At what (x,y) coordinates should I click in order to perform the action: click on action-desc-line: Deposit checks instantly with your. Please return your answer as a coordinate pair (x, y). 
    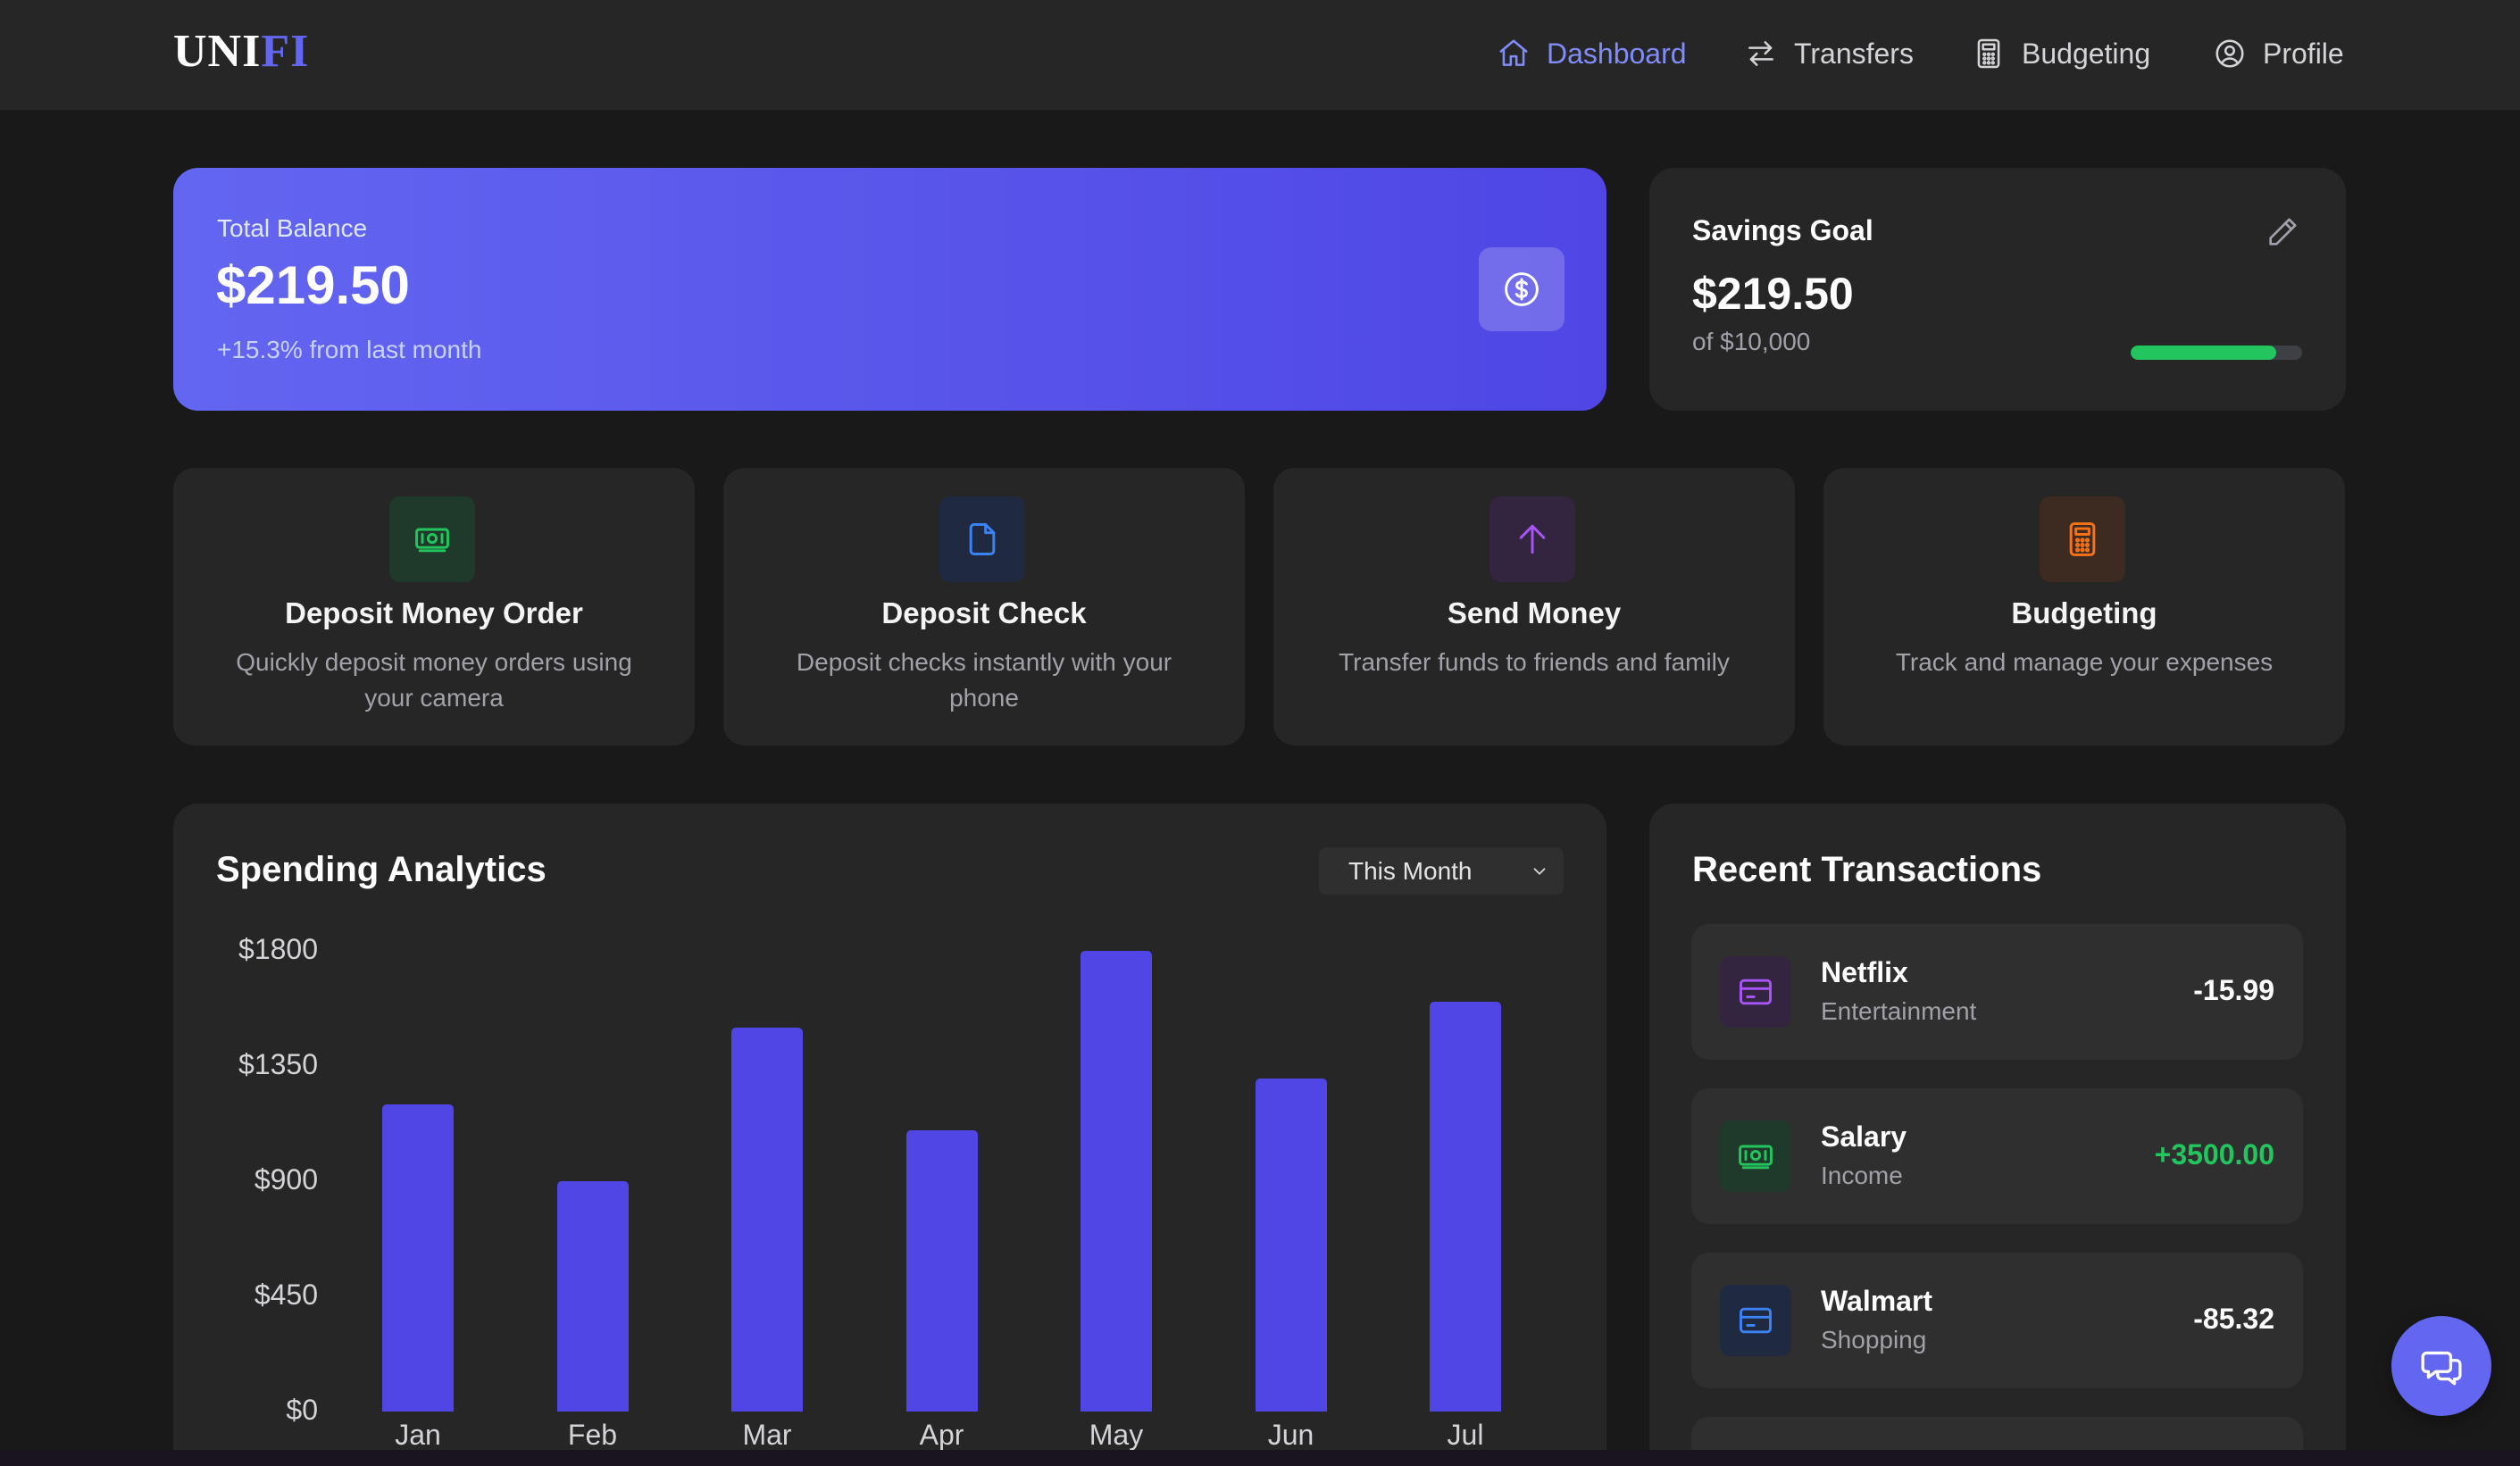
    Looking at the image, I should click on (984, 662).